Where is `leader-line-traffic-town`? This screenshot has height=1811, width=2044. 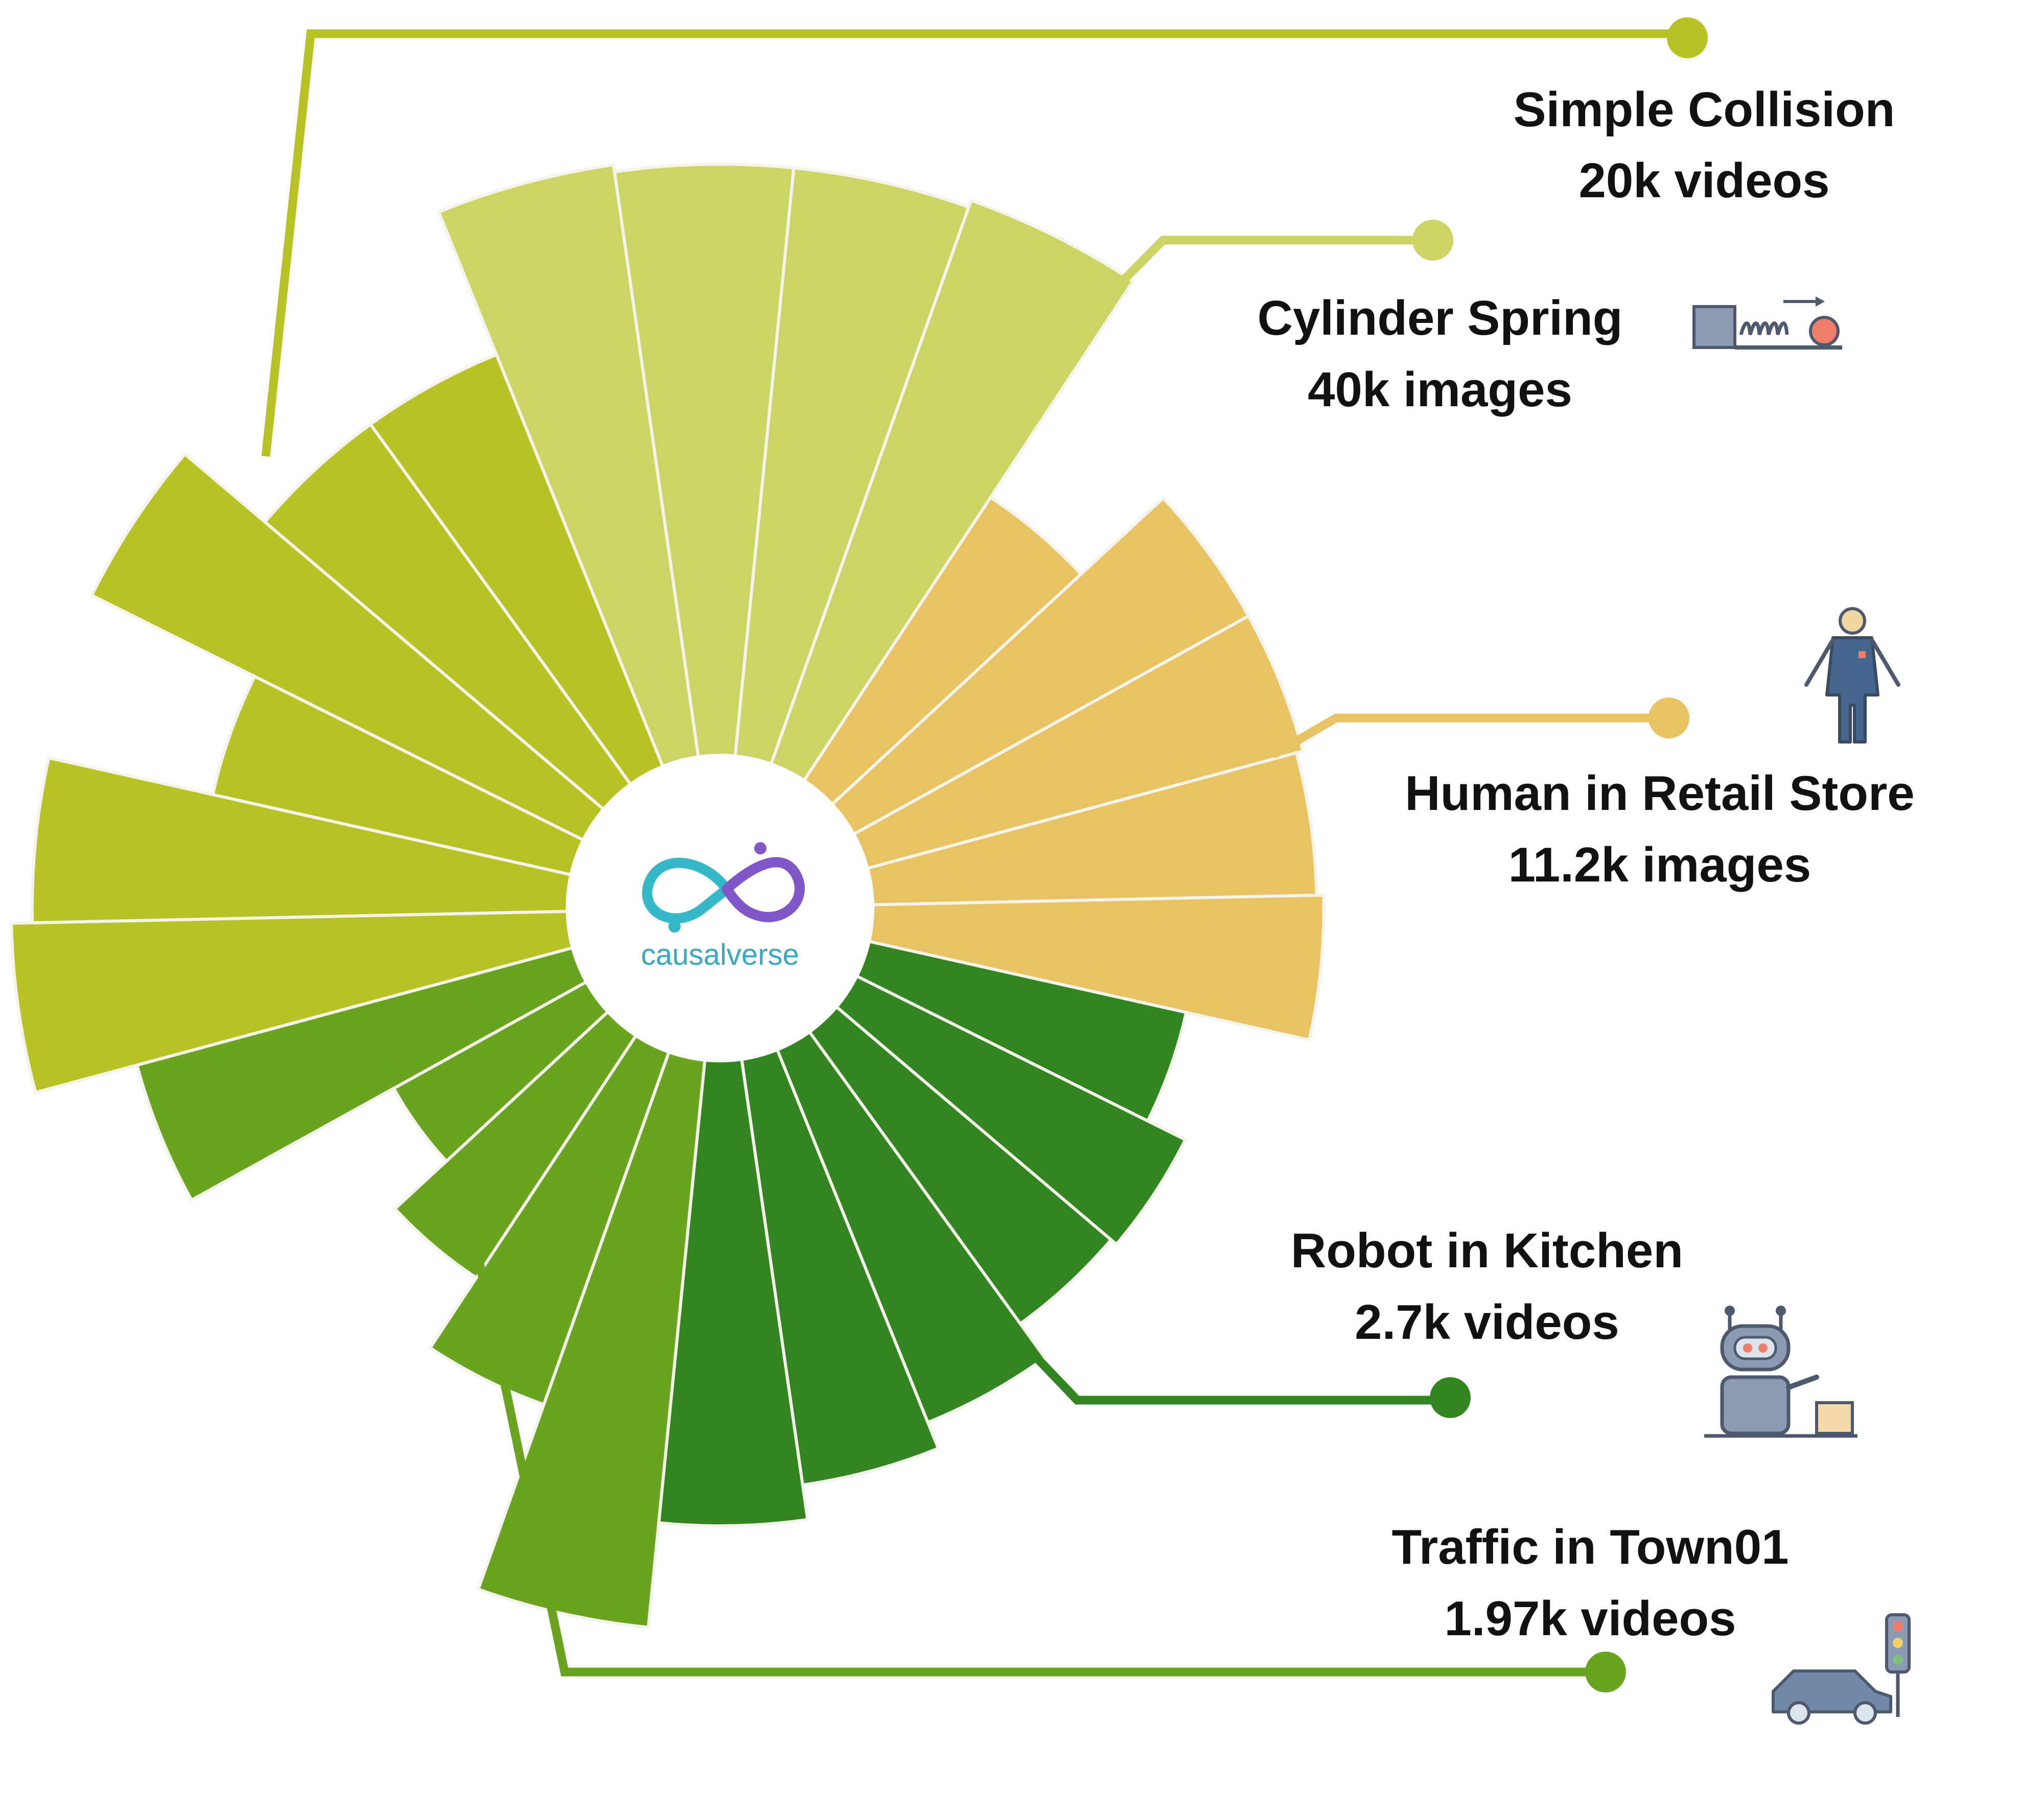 leader-line-traffic-town is located at coordinates (1036, 1451).